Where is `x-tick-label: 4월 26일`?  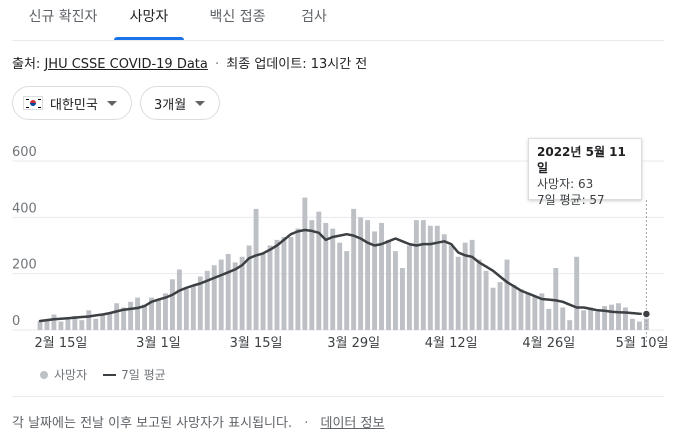 x-tick-label: 4월 26일 is located at coordinates (548, 343).